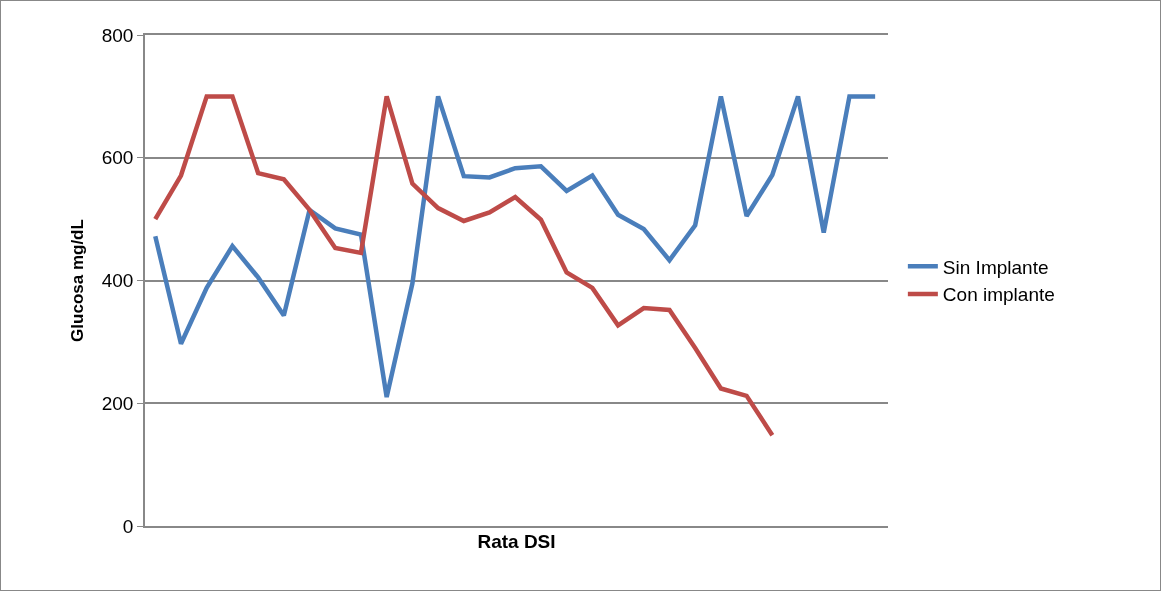  Describe the element at coordinates (117, 403) in the screenshot. I see `y-tick-label: 200` at that location.